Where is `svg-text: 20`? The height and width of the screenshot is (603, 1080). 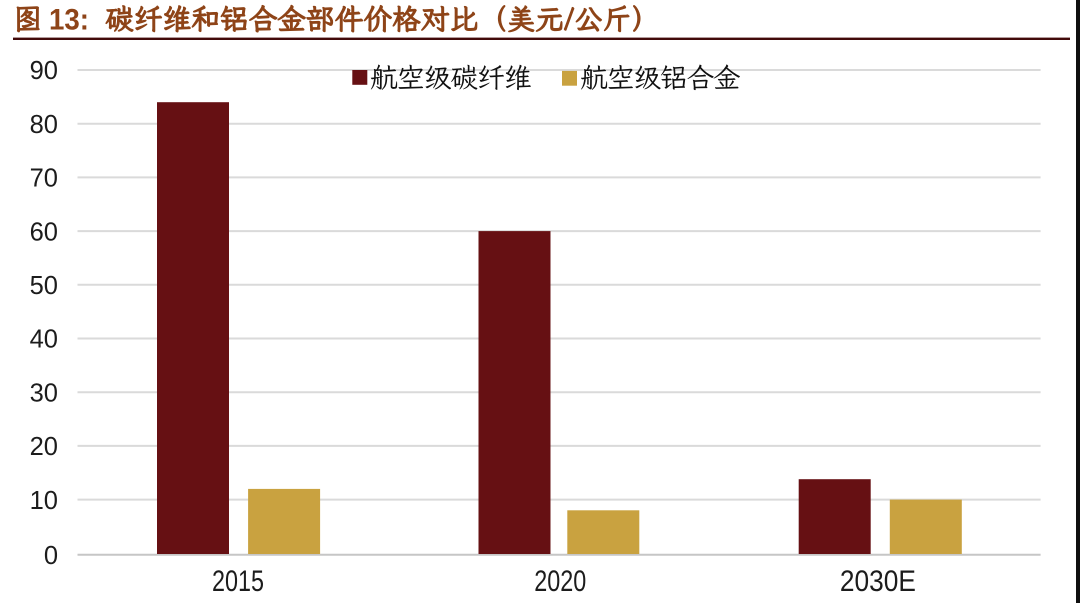 svg-text: 20 is located at coordinates (44, 447).